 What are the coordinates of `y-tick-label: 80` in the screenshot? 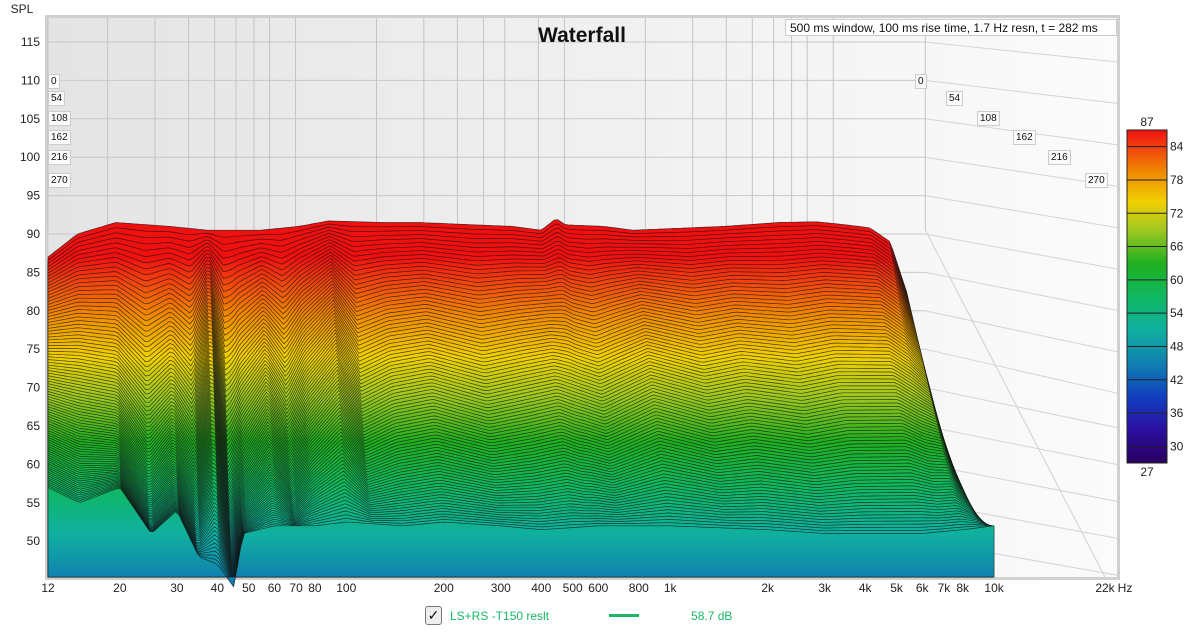 It's located at (34, 311).